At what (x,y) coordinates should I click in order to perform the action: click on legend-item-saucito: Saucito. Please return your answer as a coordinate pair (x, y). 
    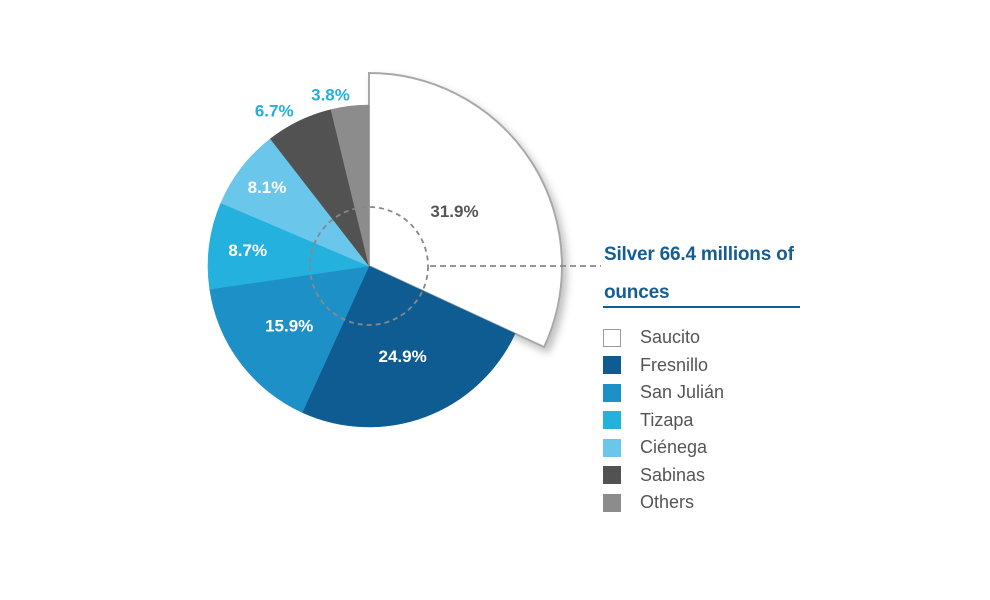
    Looking at the image, I should click on (663, 338).